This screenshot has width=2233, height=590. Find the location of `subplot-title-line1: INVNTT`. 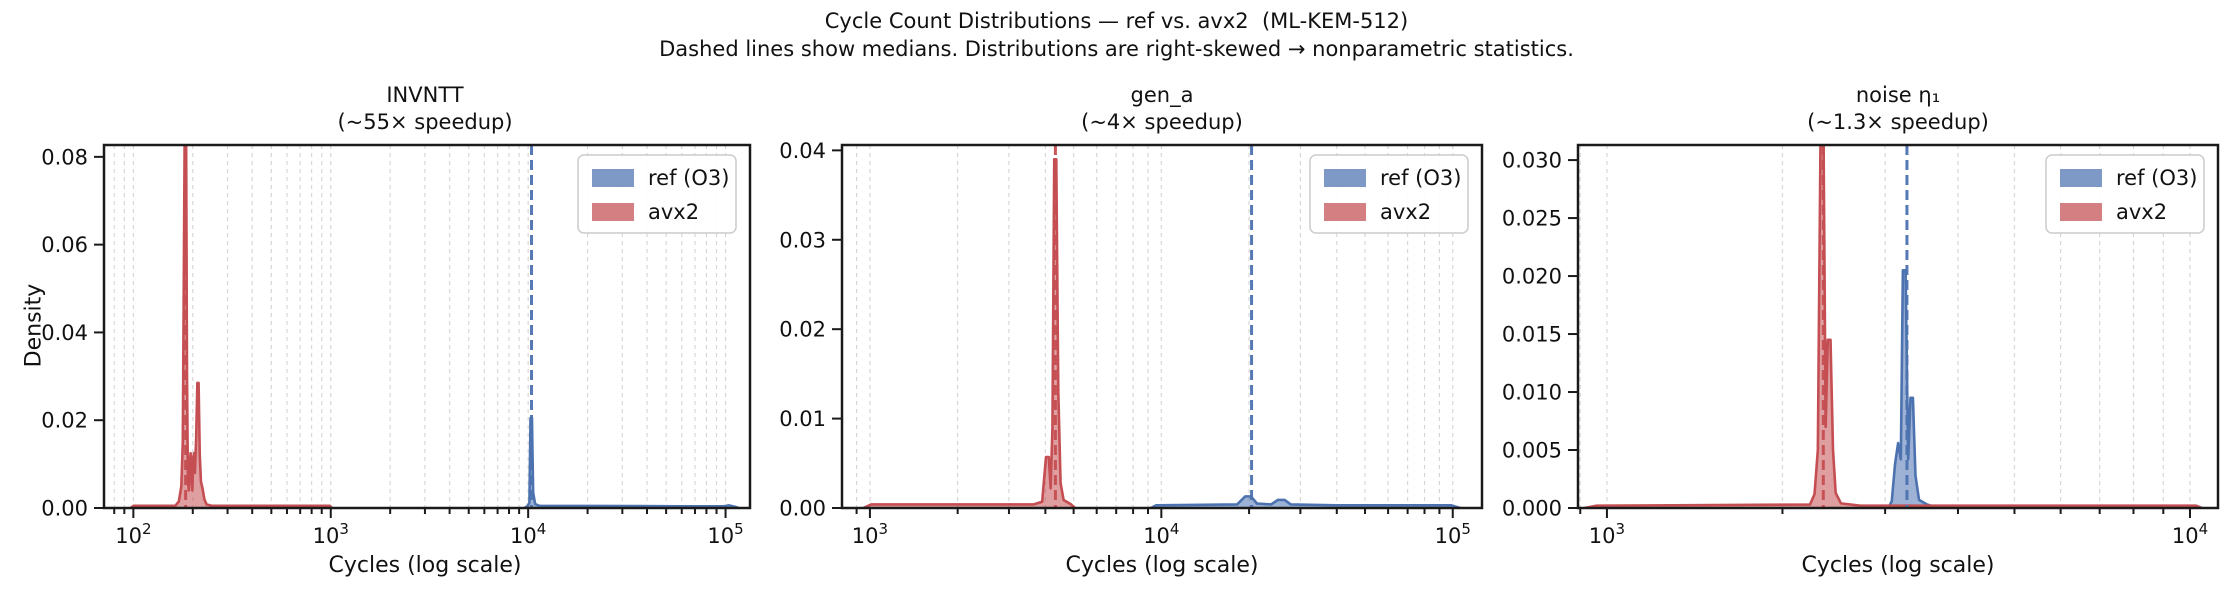

subplot-title-line1: INVNTT is located at coordinates (425, 95).